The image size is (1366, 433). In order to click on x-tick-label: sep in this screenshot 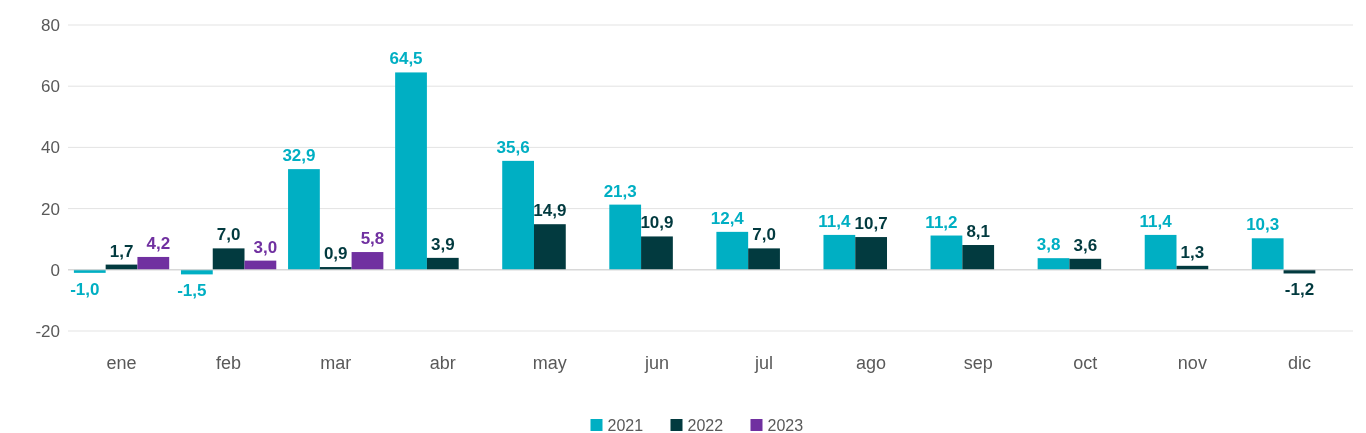, I will do `click(978, 363)`.